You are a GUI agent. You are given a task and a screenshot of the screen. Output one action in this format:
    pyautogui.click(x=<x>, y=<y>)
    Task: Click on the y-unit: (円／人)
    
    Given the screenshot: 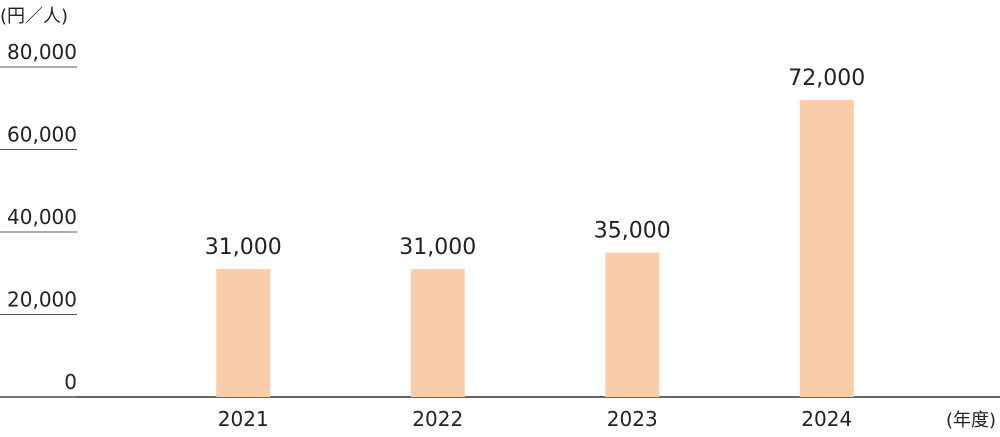 What is the action you would take?
    pyautogui.click(x=34, y=16)
    